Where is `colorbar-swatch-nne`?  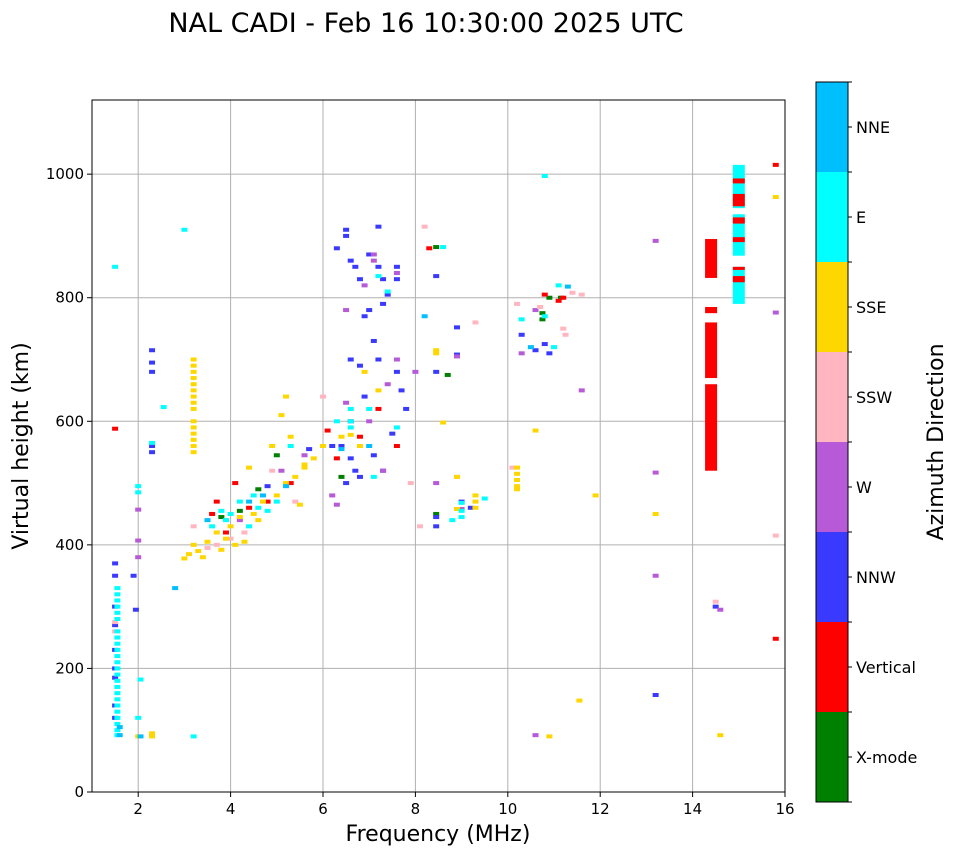
colorbar-swatch-nne is located at coordinates (832, 127).